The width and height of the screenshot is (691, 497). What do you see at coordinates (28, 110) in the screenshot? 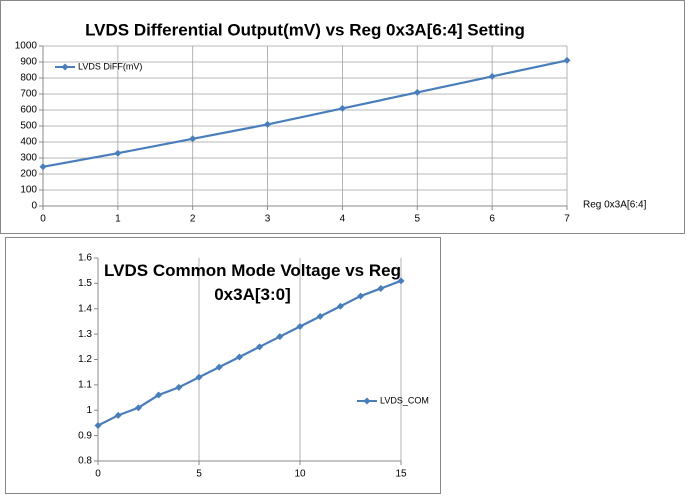
I see `y-tick-label: 600` at bounding box center [28, 110].